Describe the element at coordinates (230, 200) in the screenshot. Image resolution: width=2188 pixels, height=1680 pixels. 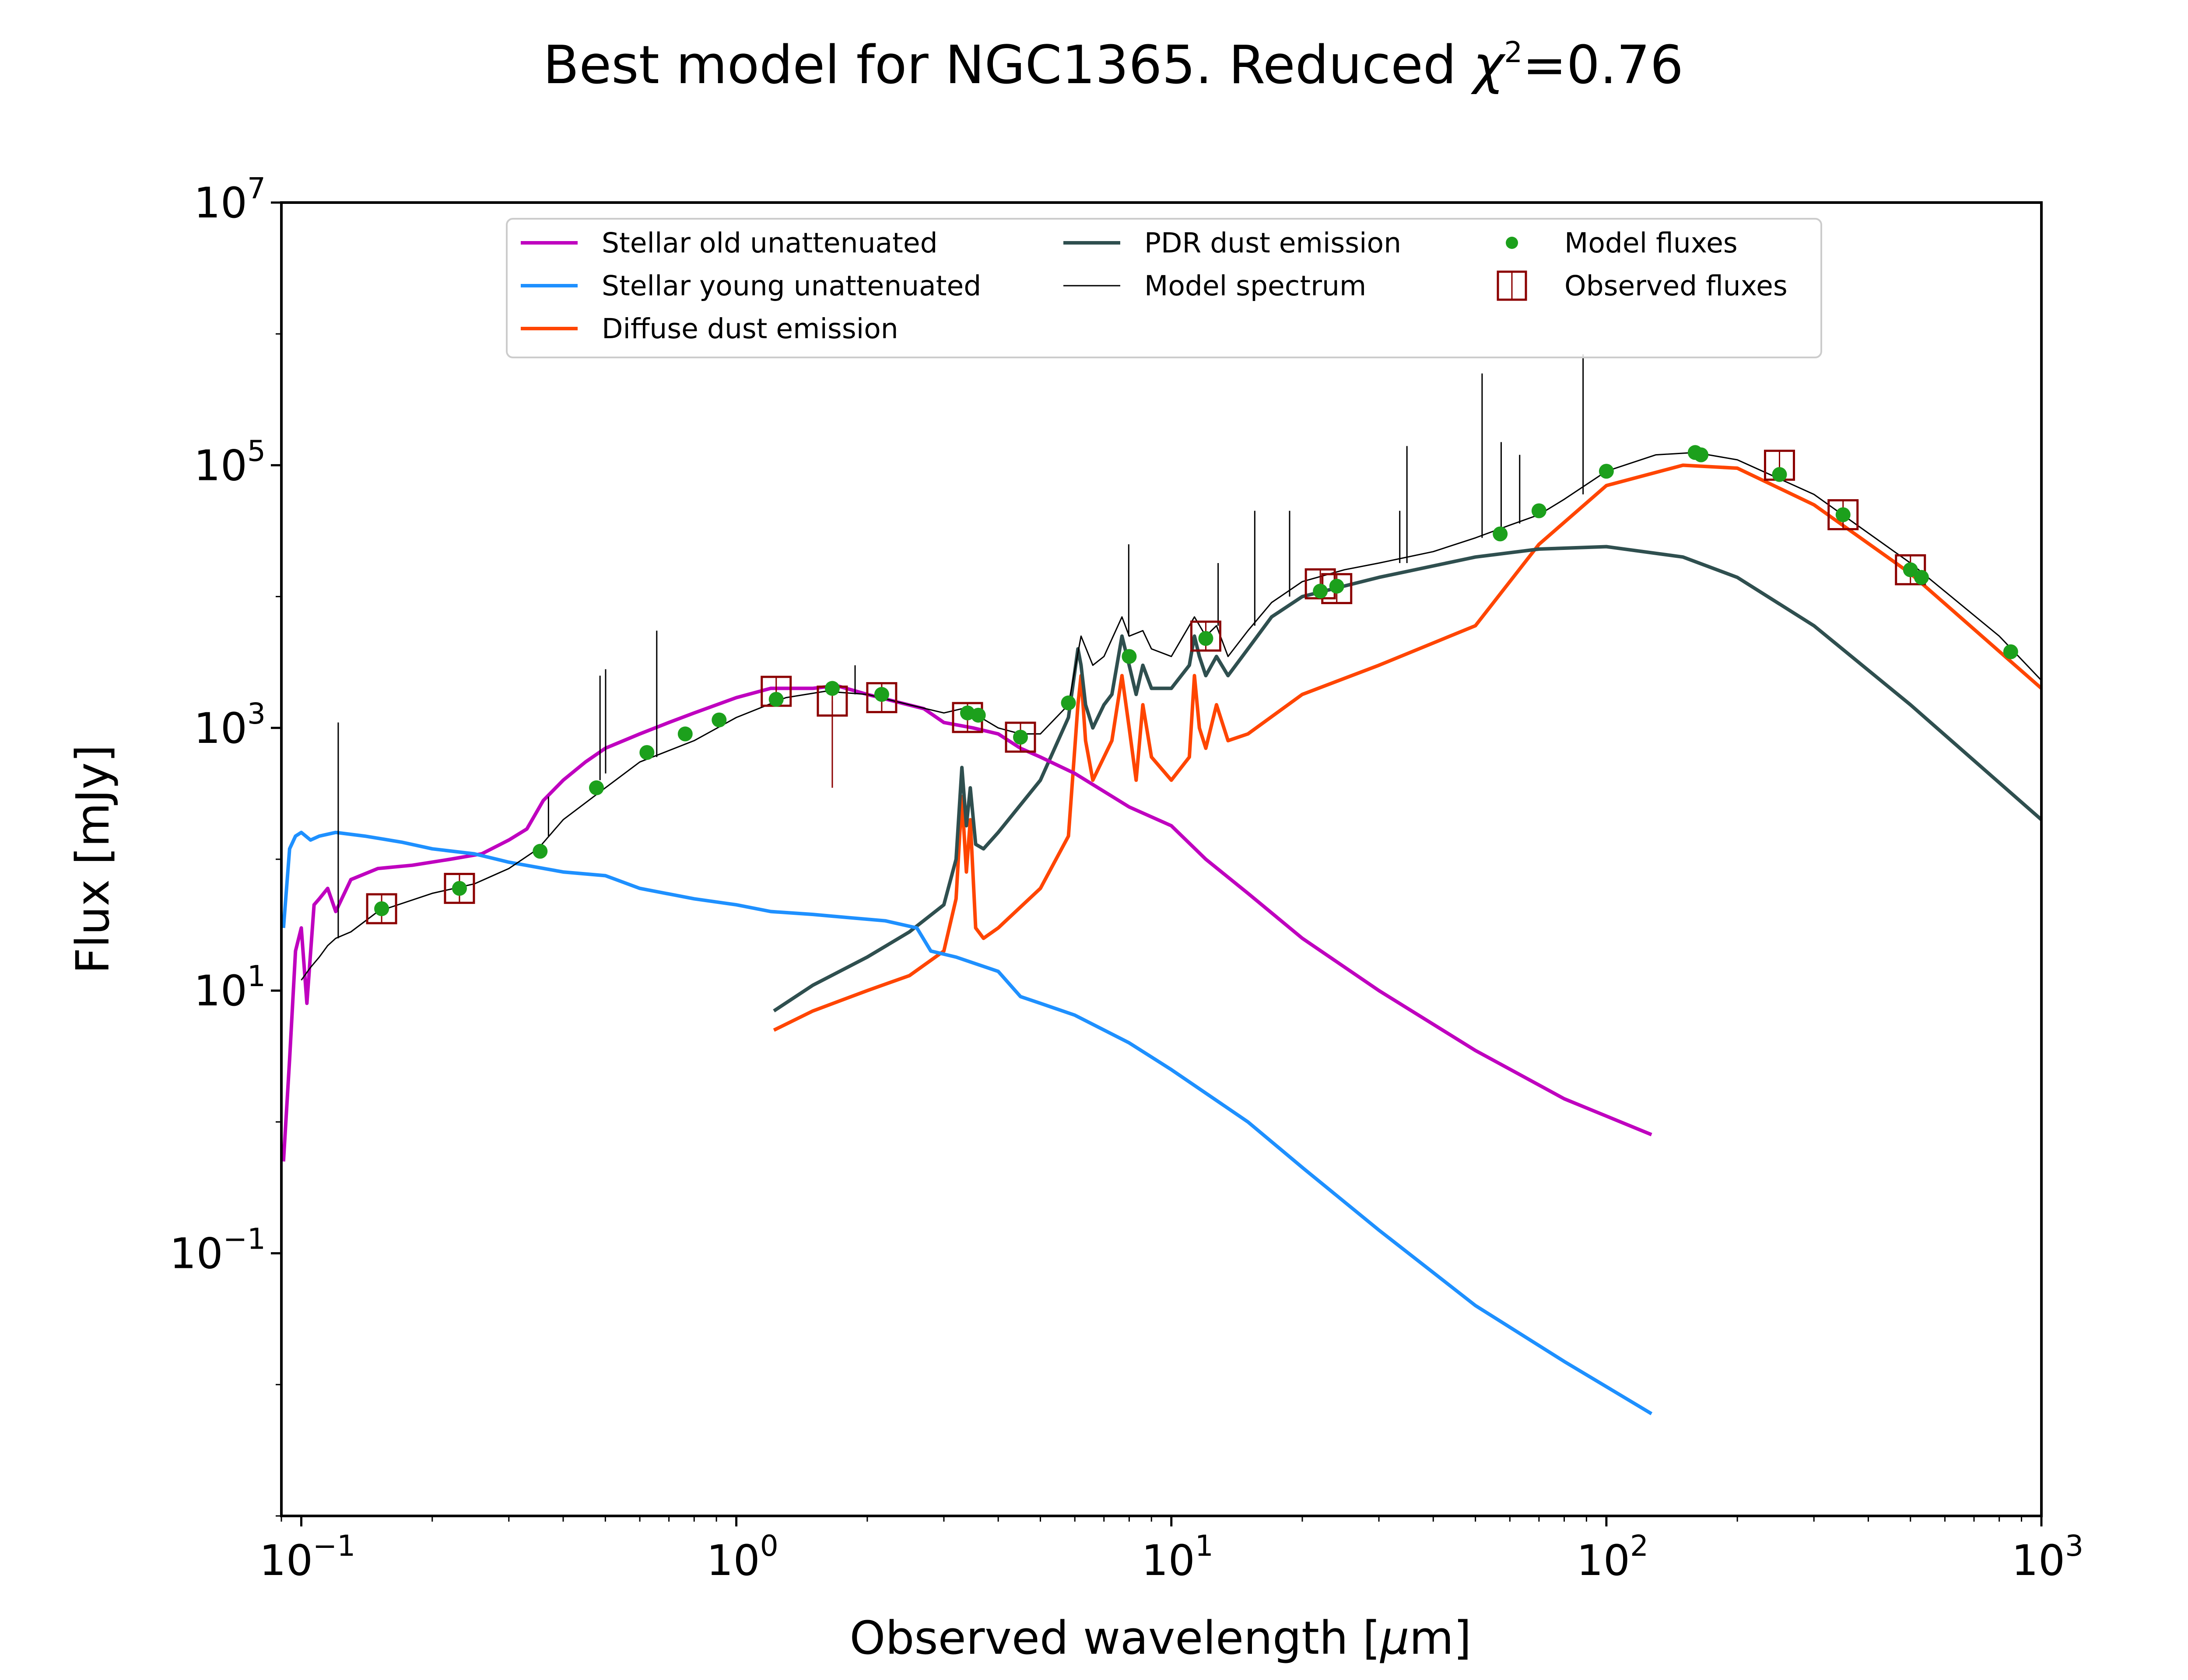
I see `y-tick-label: 10⁷` at that location.